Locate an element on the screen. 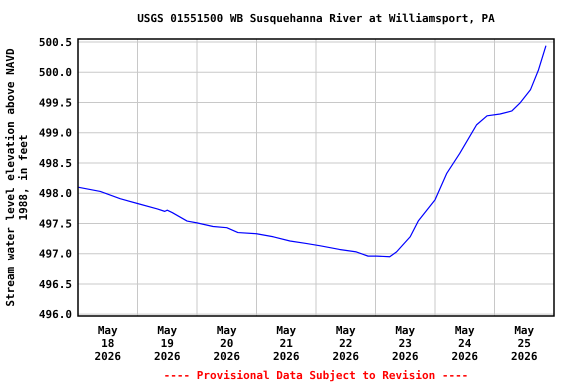 Image resolution: width=576 pixels, height=384 pixels. y-tick-label: 496.5 is located at coordinates (55, 284).